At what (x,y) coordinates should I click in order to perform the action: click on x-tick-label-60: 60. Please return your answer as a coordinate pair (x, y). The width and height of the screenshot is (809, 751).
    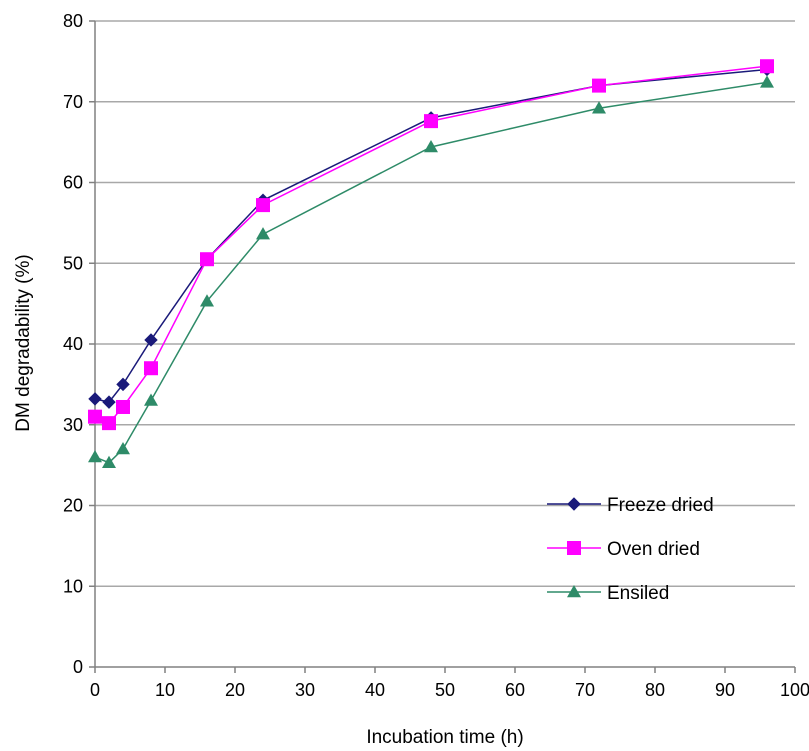
    Looking at the image, I should click on (515, 690).